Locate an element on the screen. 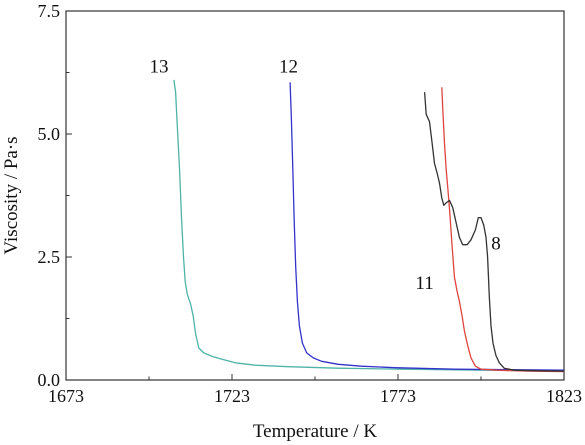 The width and height of the screenshot is (585, 445). x-tick-label: 1773 is located at coordinates (398, 396).